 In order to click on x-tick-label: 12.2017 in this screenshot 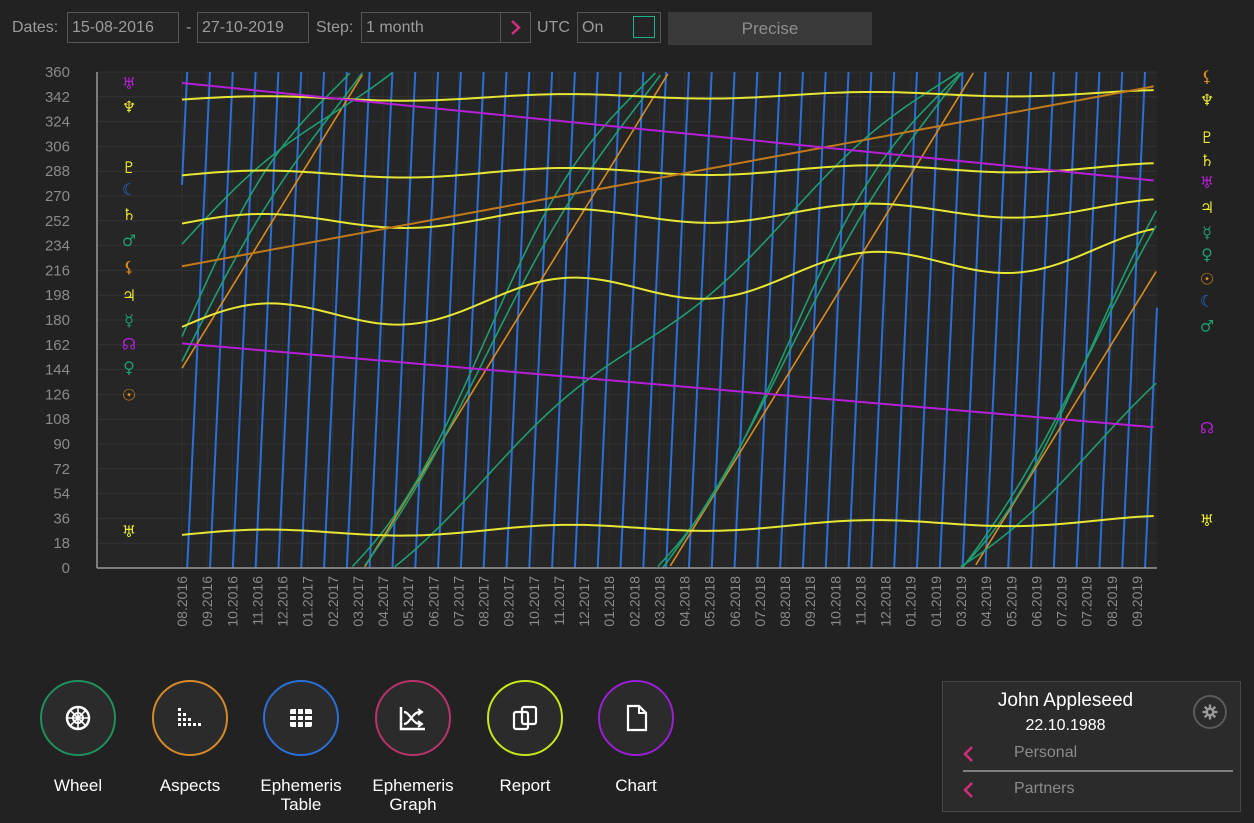, I will do `click(584, 601)`.